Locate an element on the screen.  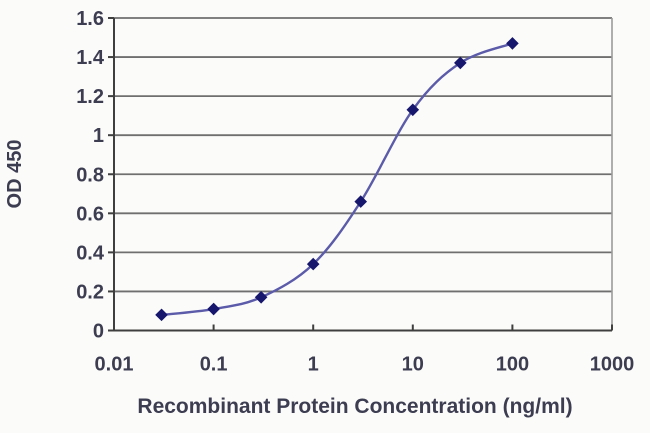
y-tick-label: 1 is located at coordinates (98, 136).